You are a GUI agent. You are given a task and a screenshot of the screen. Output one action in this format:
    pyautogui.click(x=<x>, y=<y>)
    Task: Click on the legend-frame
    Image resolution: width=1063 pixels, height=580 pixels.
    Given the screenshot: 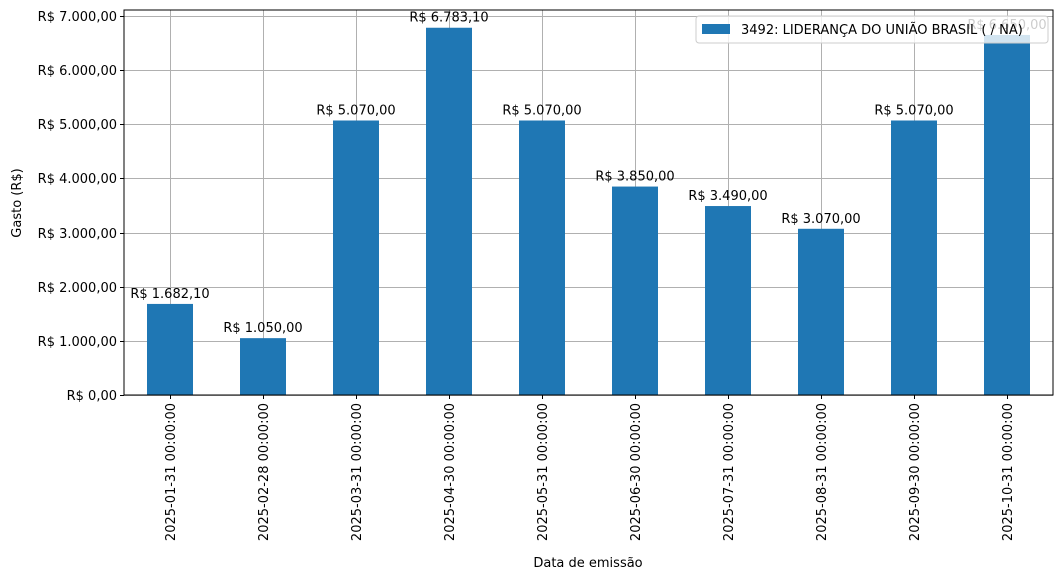 What is the action you would take?
    pyautogui.click(x=872, y=29)
    